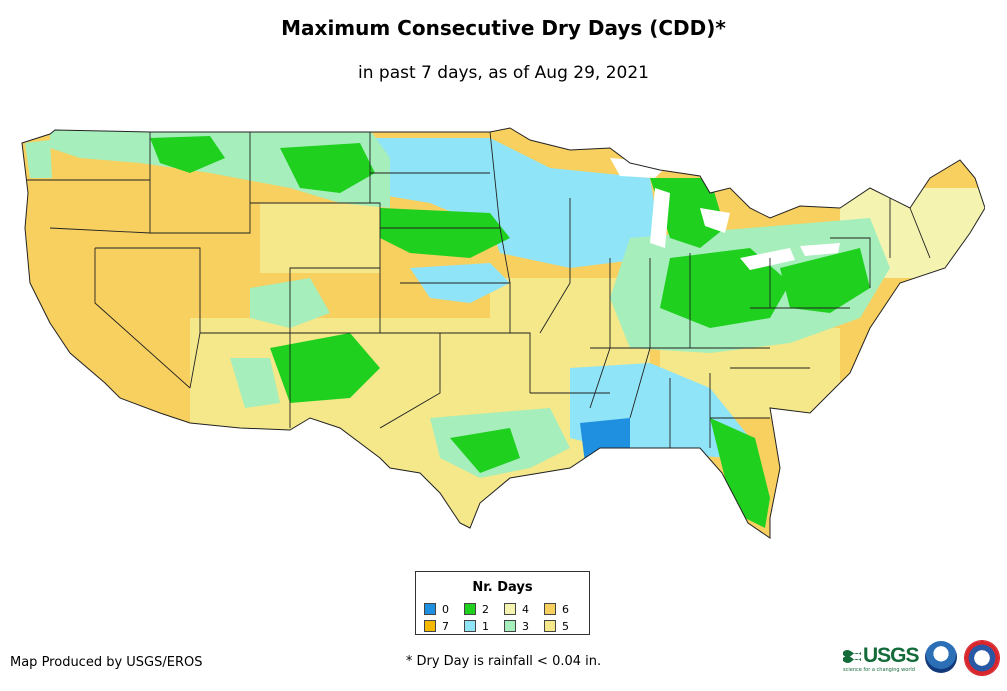  I want to click on legend-item: 7, so click(444, 626).